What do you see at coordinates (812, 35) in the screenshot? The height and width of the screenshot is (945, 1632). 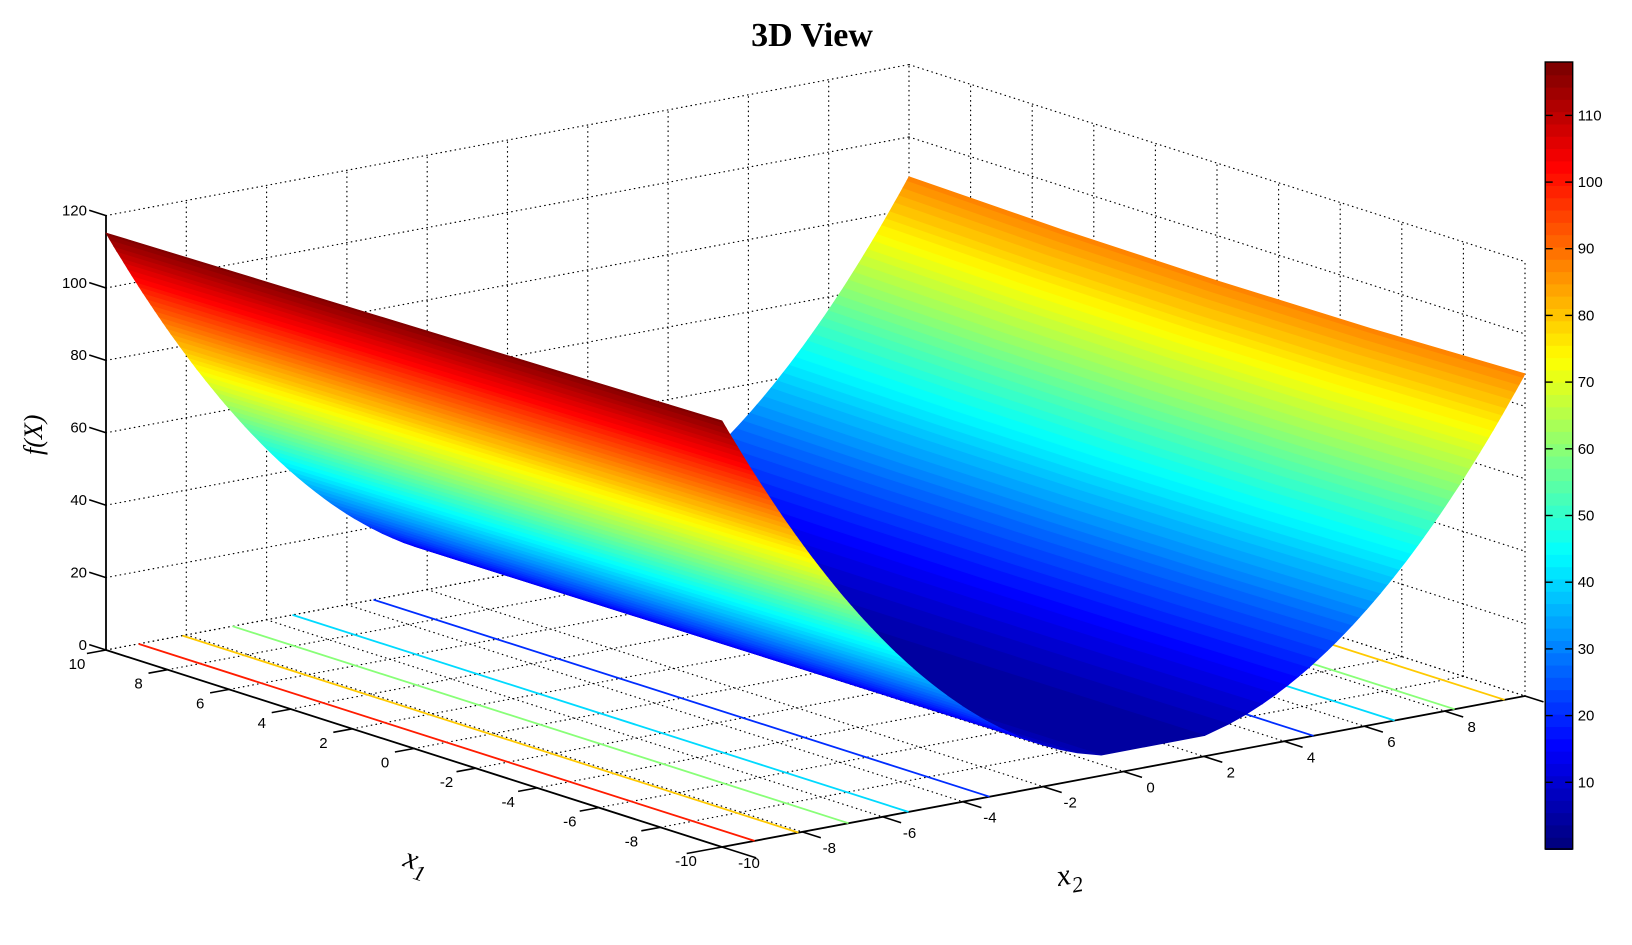 I see `svg-text: 3D View` at bounding box center [812, 35].